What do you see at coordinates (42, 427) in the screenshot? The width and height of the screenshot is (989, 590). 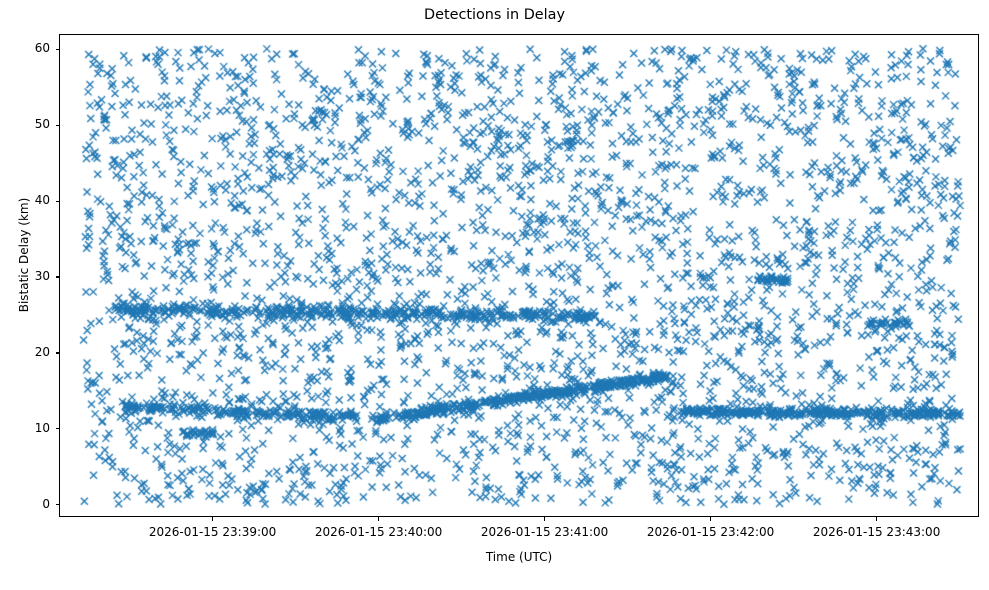 I see `y-tick-label: 10` at bounding box center [42, 427].